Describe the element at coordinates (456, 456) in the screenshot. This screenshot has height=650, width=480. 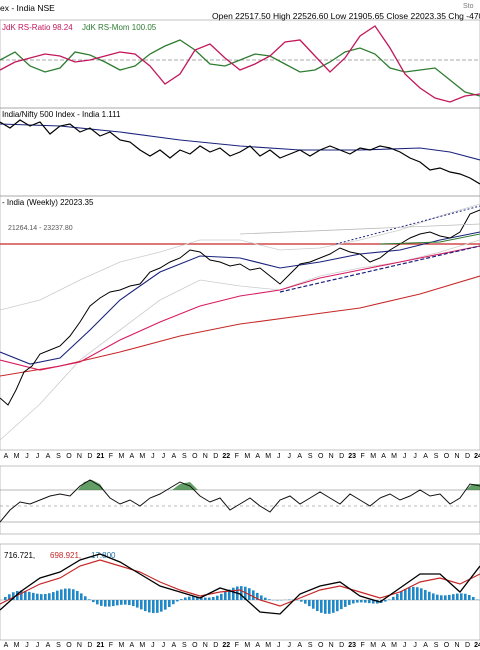
I see `month-tick-43: N` at that location.